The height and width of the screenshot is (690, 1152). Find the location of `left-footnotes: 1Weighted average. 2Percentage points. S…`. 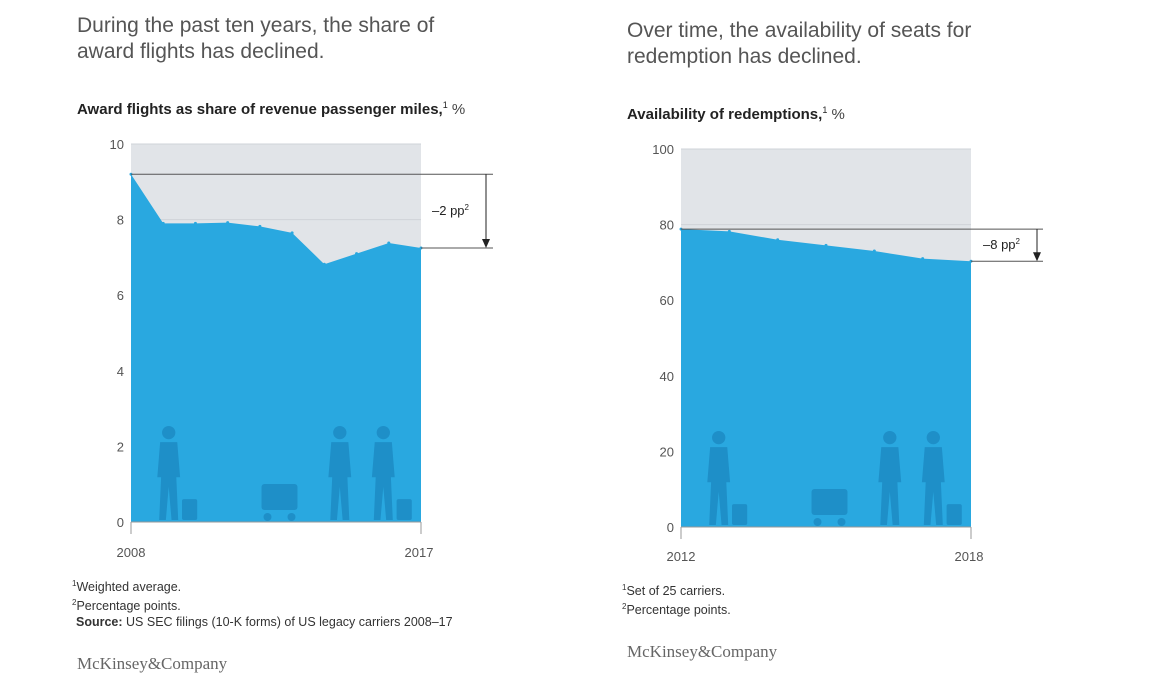

left-footnotes: 1Weighted average. 2Percentage points. S… is located at coordinates (262, 603).